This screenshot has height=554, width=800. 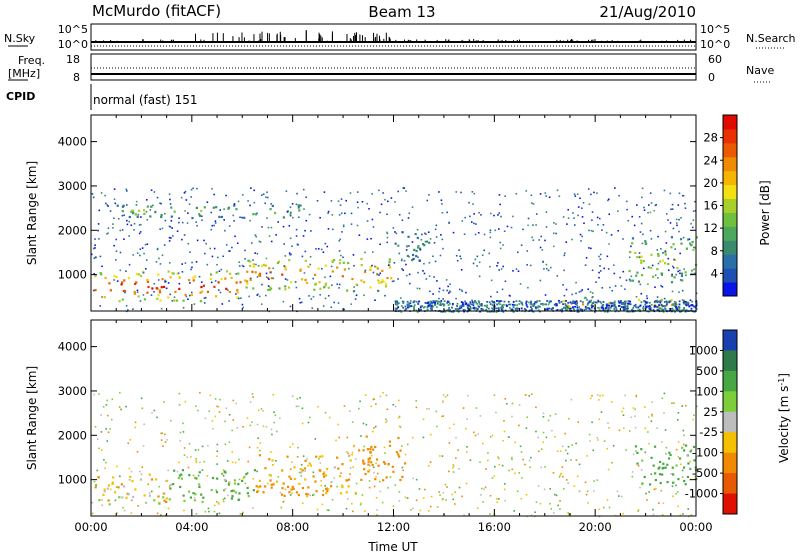 What do you see at coordinates (90, 527) in the screenshot?
I see `x-tick-label: 00:00` at bounding box center [90, 527].